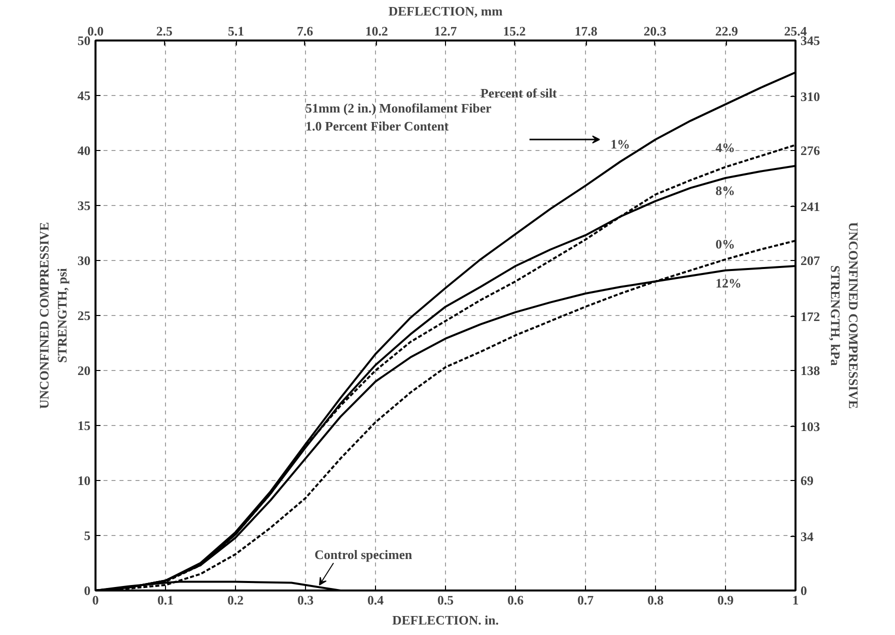  What do you see at coordinates (84, 95) in the screenshot?
I see `y-tick-label: 45` at bounding box center [84, 95].